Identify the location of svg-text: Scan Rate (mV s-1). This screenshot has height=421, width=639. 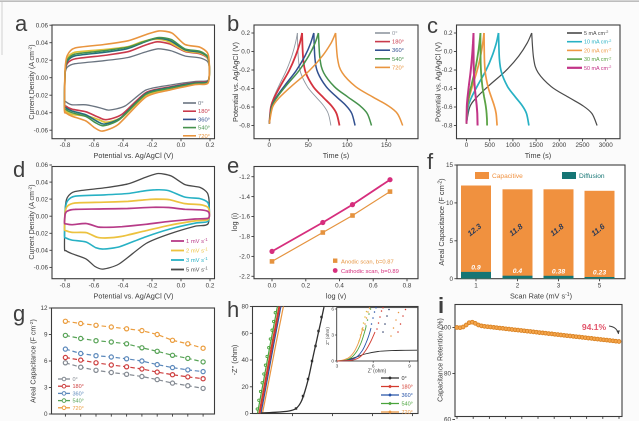
(541, 296).